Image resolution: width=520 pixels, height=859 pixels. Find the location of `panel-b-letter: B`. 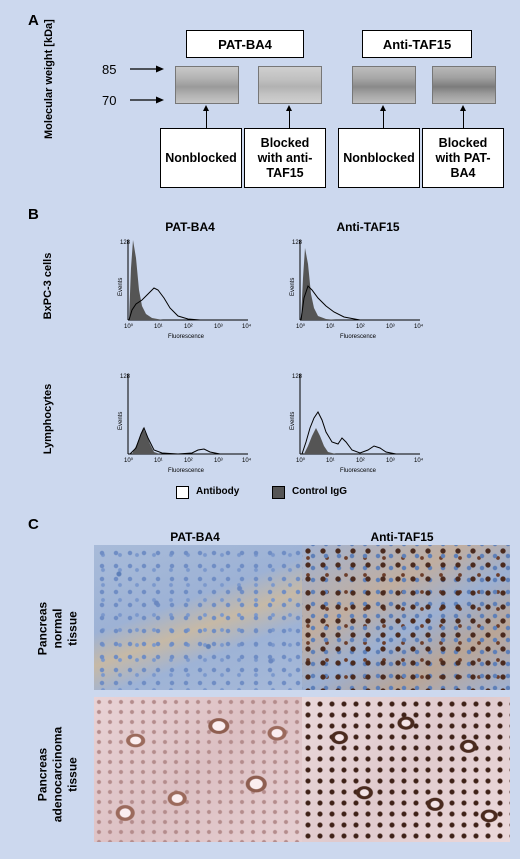

panel-b-letter: B is located at coordinates (33, 214).